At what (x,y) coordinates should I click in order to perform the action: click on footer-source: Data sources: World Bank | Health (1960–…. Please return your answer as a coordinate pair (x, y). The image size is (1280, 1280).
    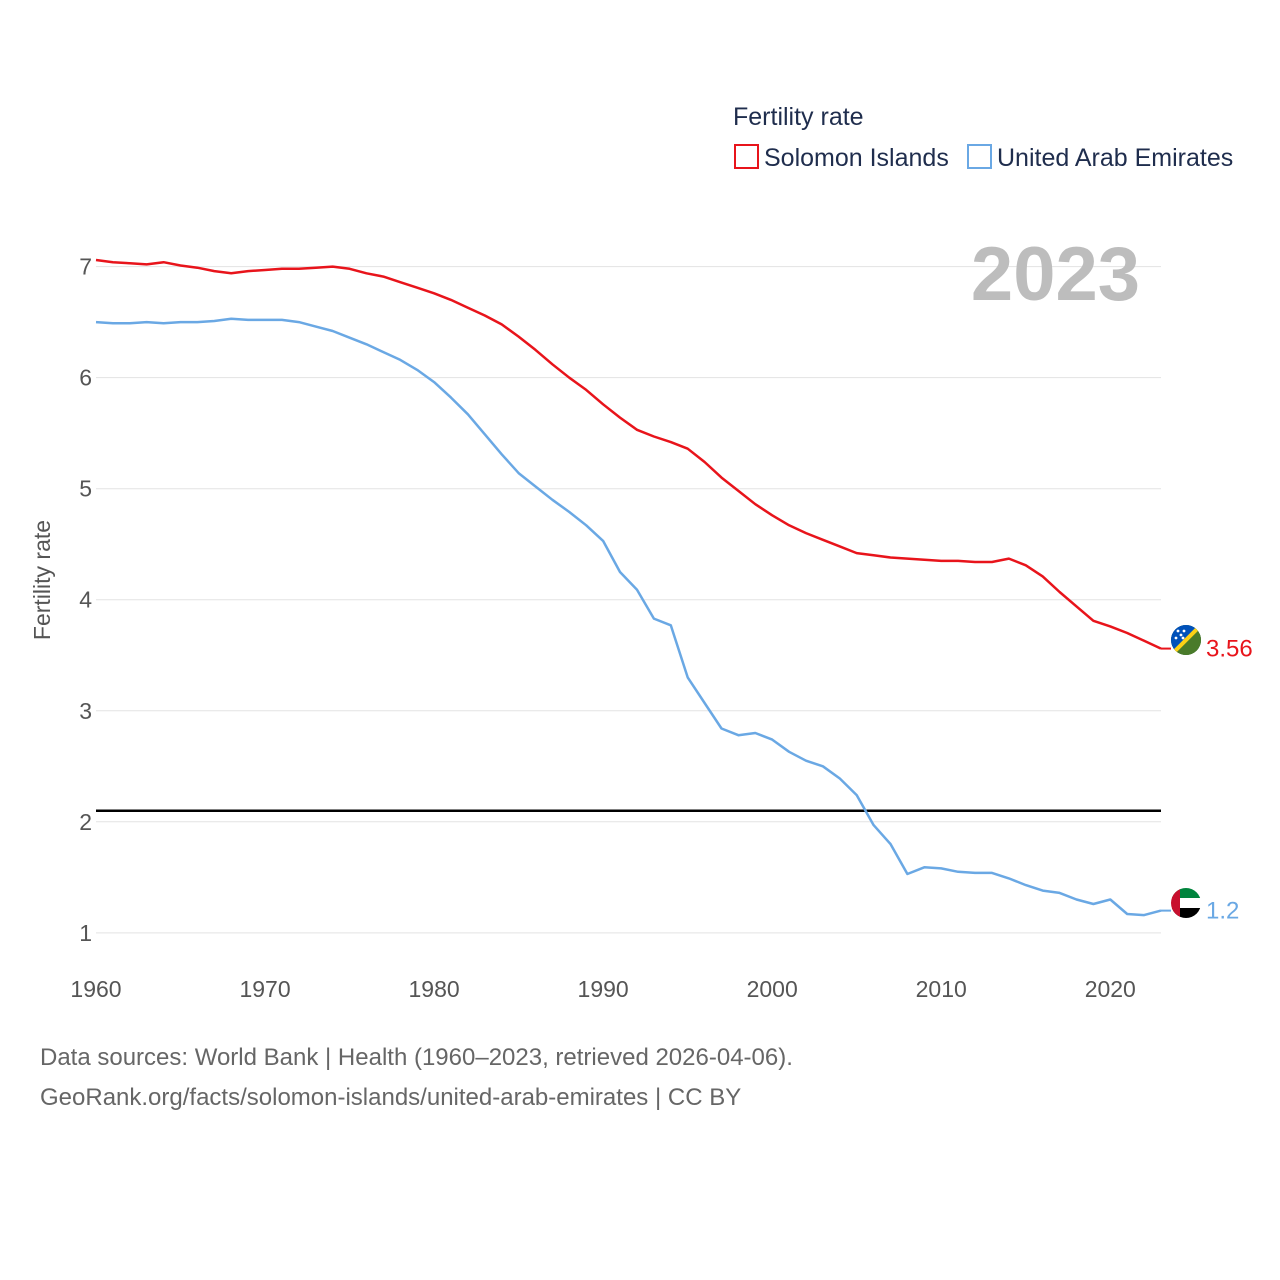
    Looking at the image, I should click on (416, 1057).